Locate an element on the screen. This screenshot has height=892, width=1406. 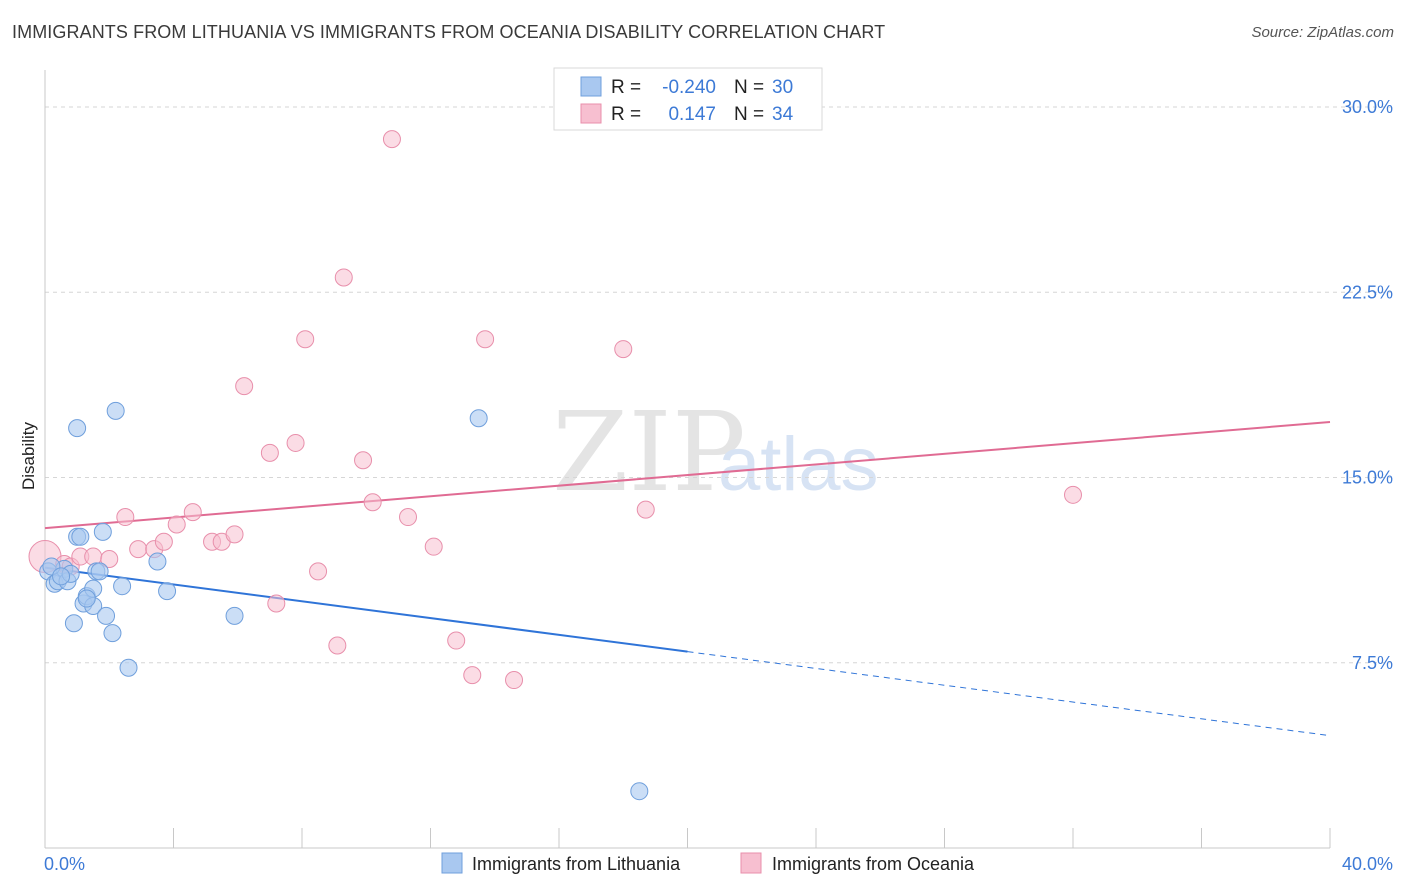
stats-legend: R = -0.240 N = 30 R = 0.147 N = 34 is located at coordinates (688, 99).